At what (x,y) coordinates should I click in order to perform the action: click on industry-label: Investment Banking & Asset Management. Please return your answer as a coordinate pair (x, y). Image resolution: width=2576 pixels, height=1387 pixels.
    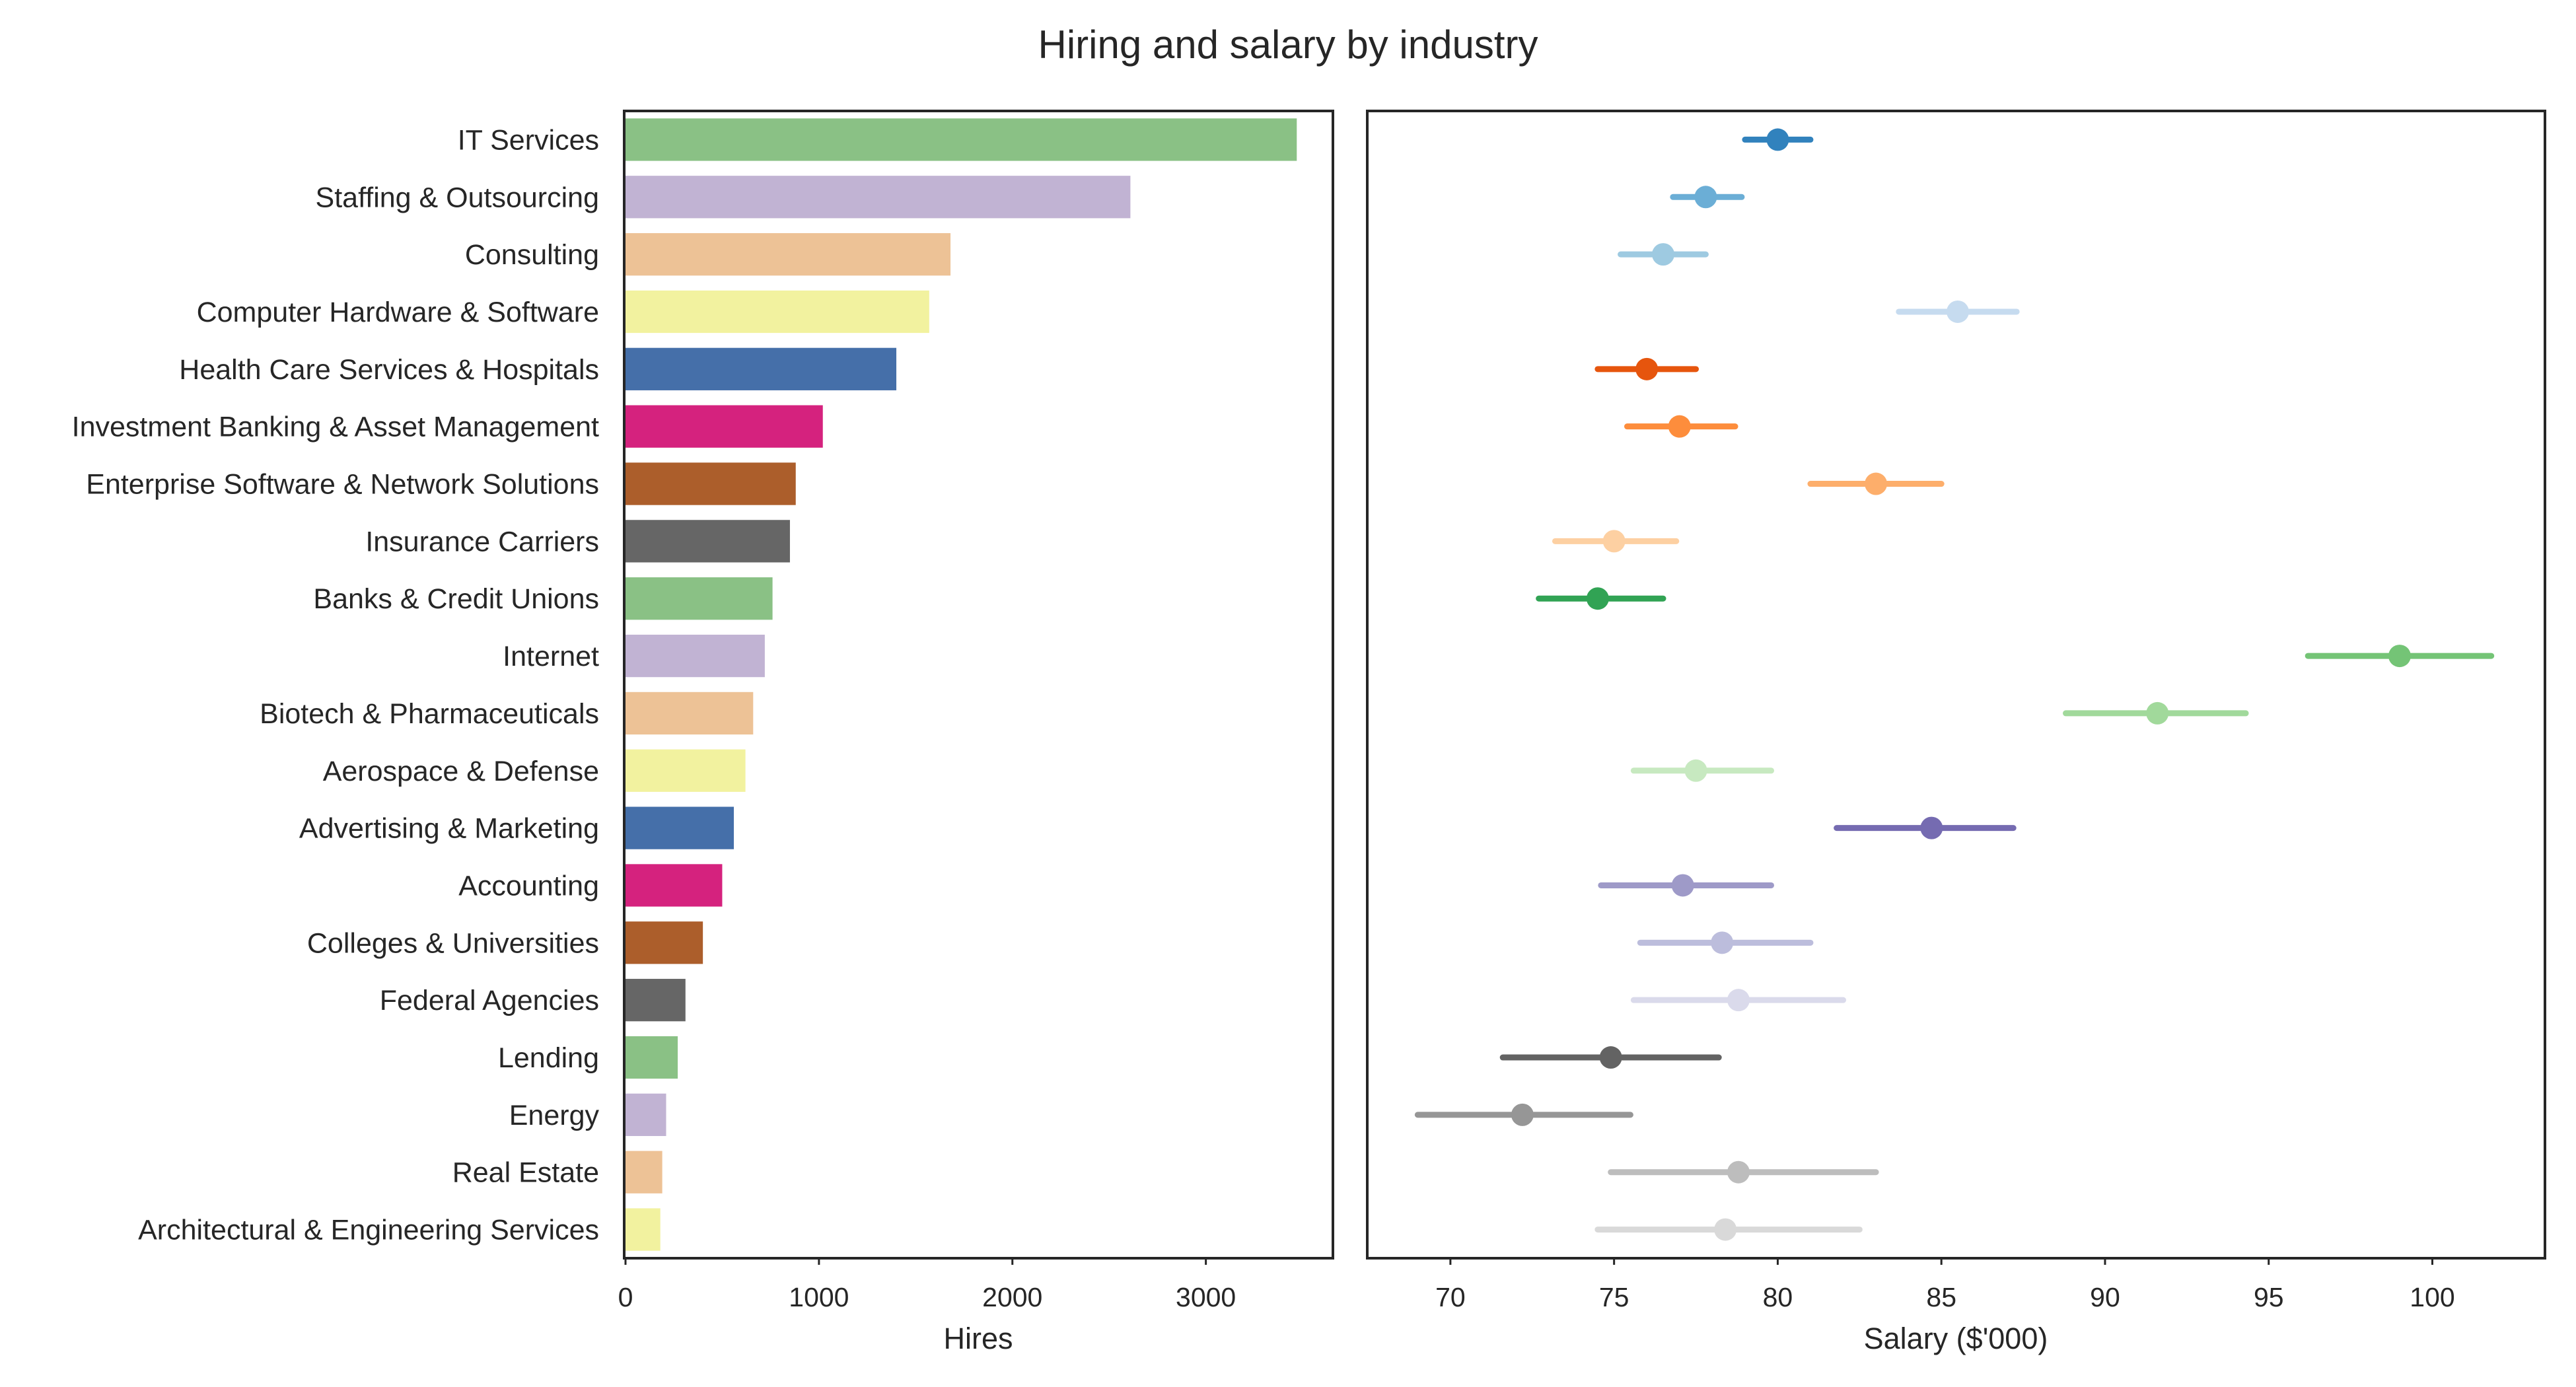
    Looking at the image, I should click on (335, 427).